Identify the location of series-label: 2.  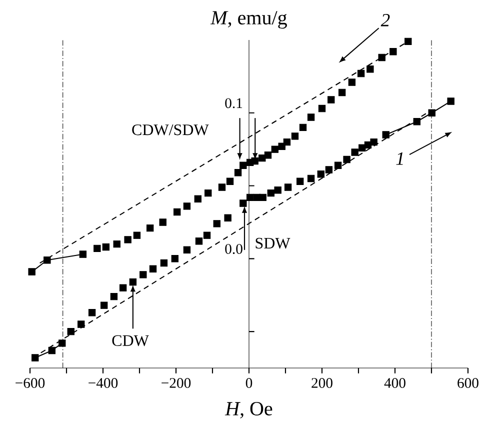
(385, 20).